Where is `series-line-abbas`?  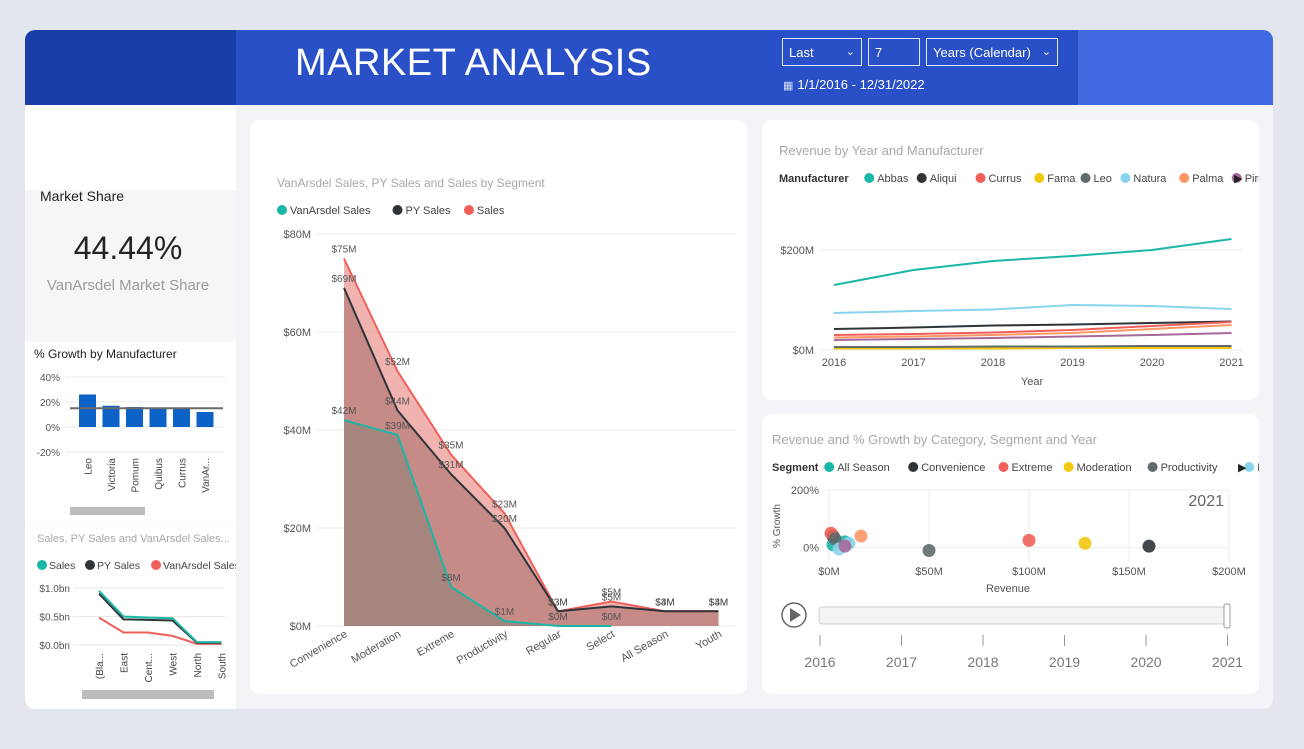
series-line-abbas is located at coordinates (1032, 262).